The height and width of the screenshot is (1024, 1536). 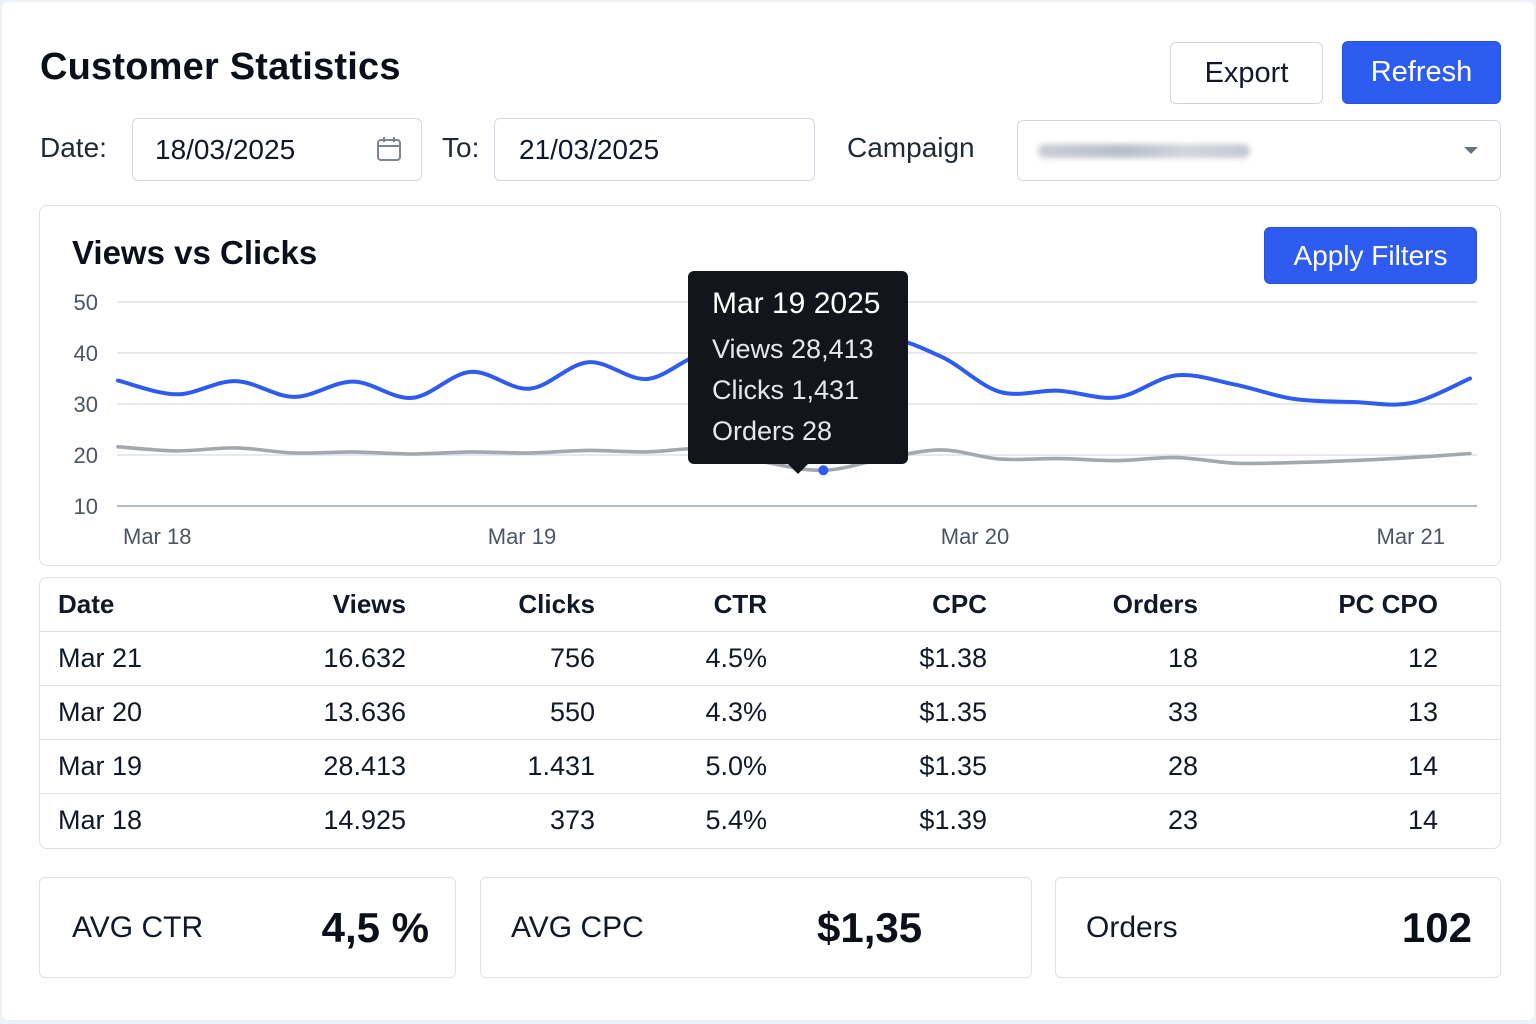 What do you see at coordinates (225, 149) in the screenshot?
I see `date-from-value: 18/03/2025` at bounding box center [225, 149].